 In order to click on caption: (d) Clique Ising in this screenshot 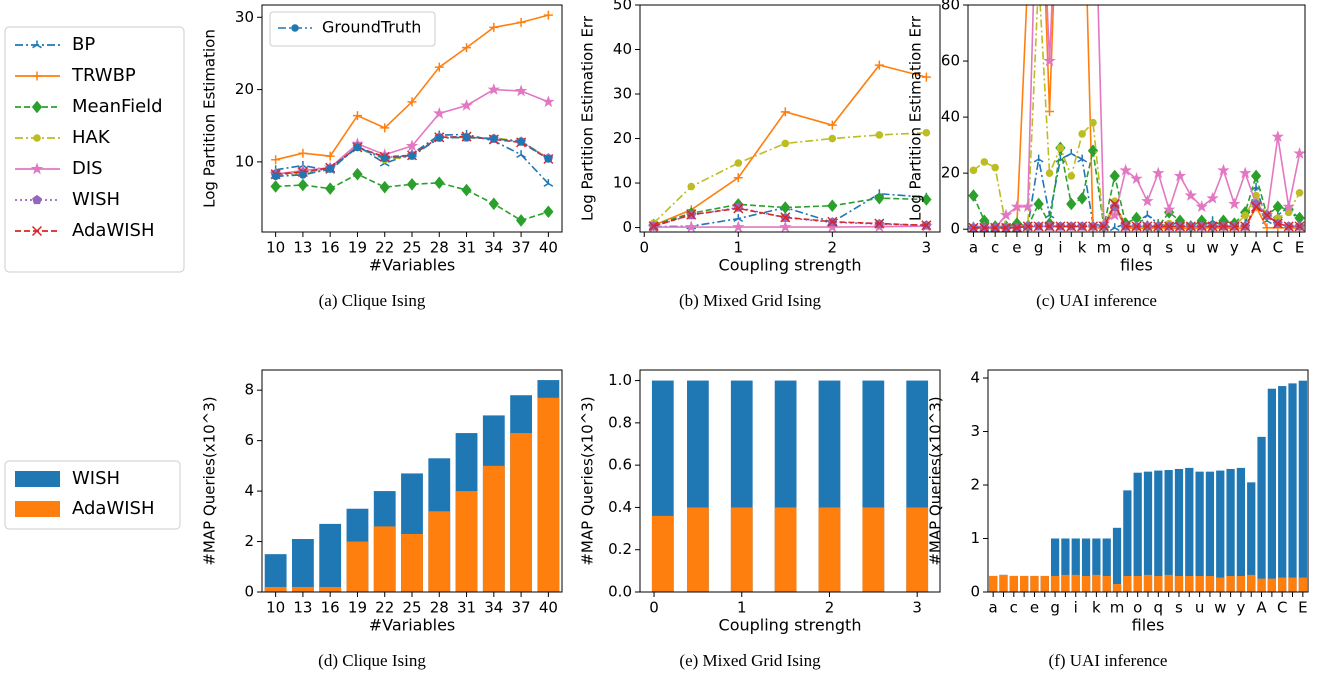, I will do `click(372, 660)`.